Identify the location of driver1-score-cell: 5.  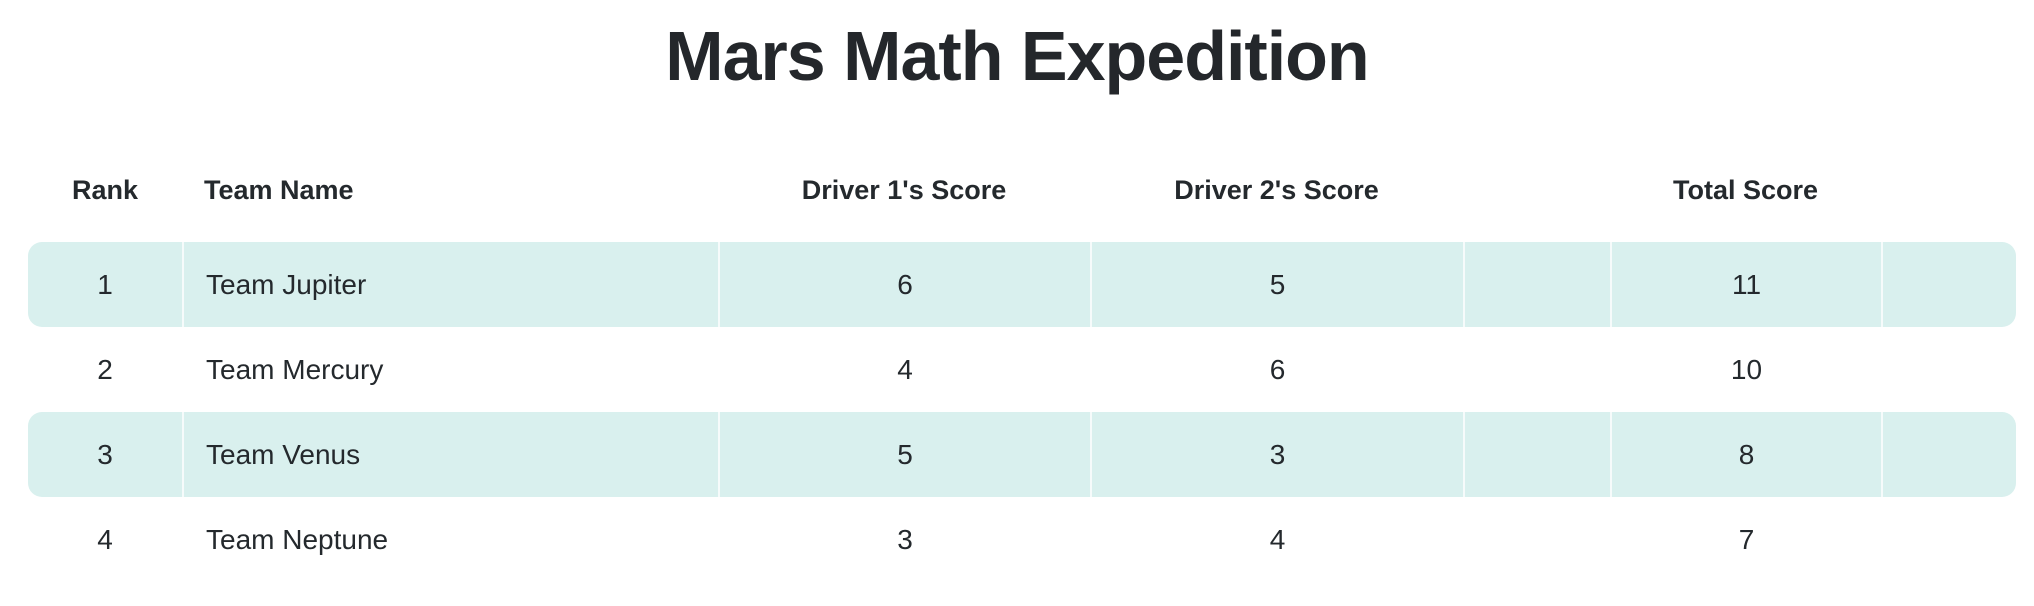
(904, 454).